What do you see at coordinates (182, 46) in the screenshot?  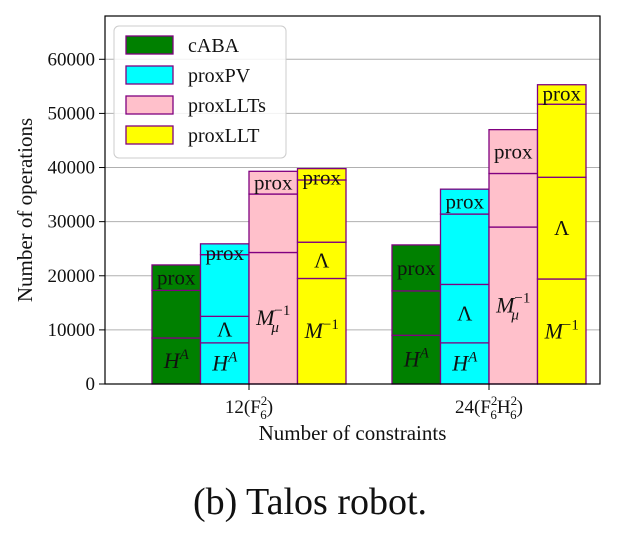 I see `legend-item: cABA` at bounding box center [182, 46].